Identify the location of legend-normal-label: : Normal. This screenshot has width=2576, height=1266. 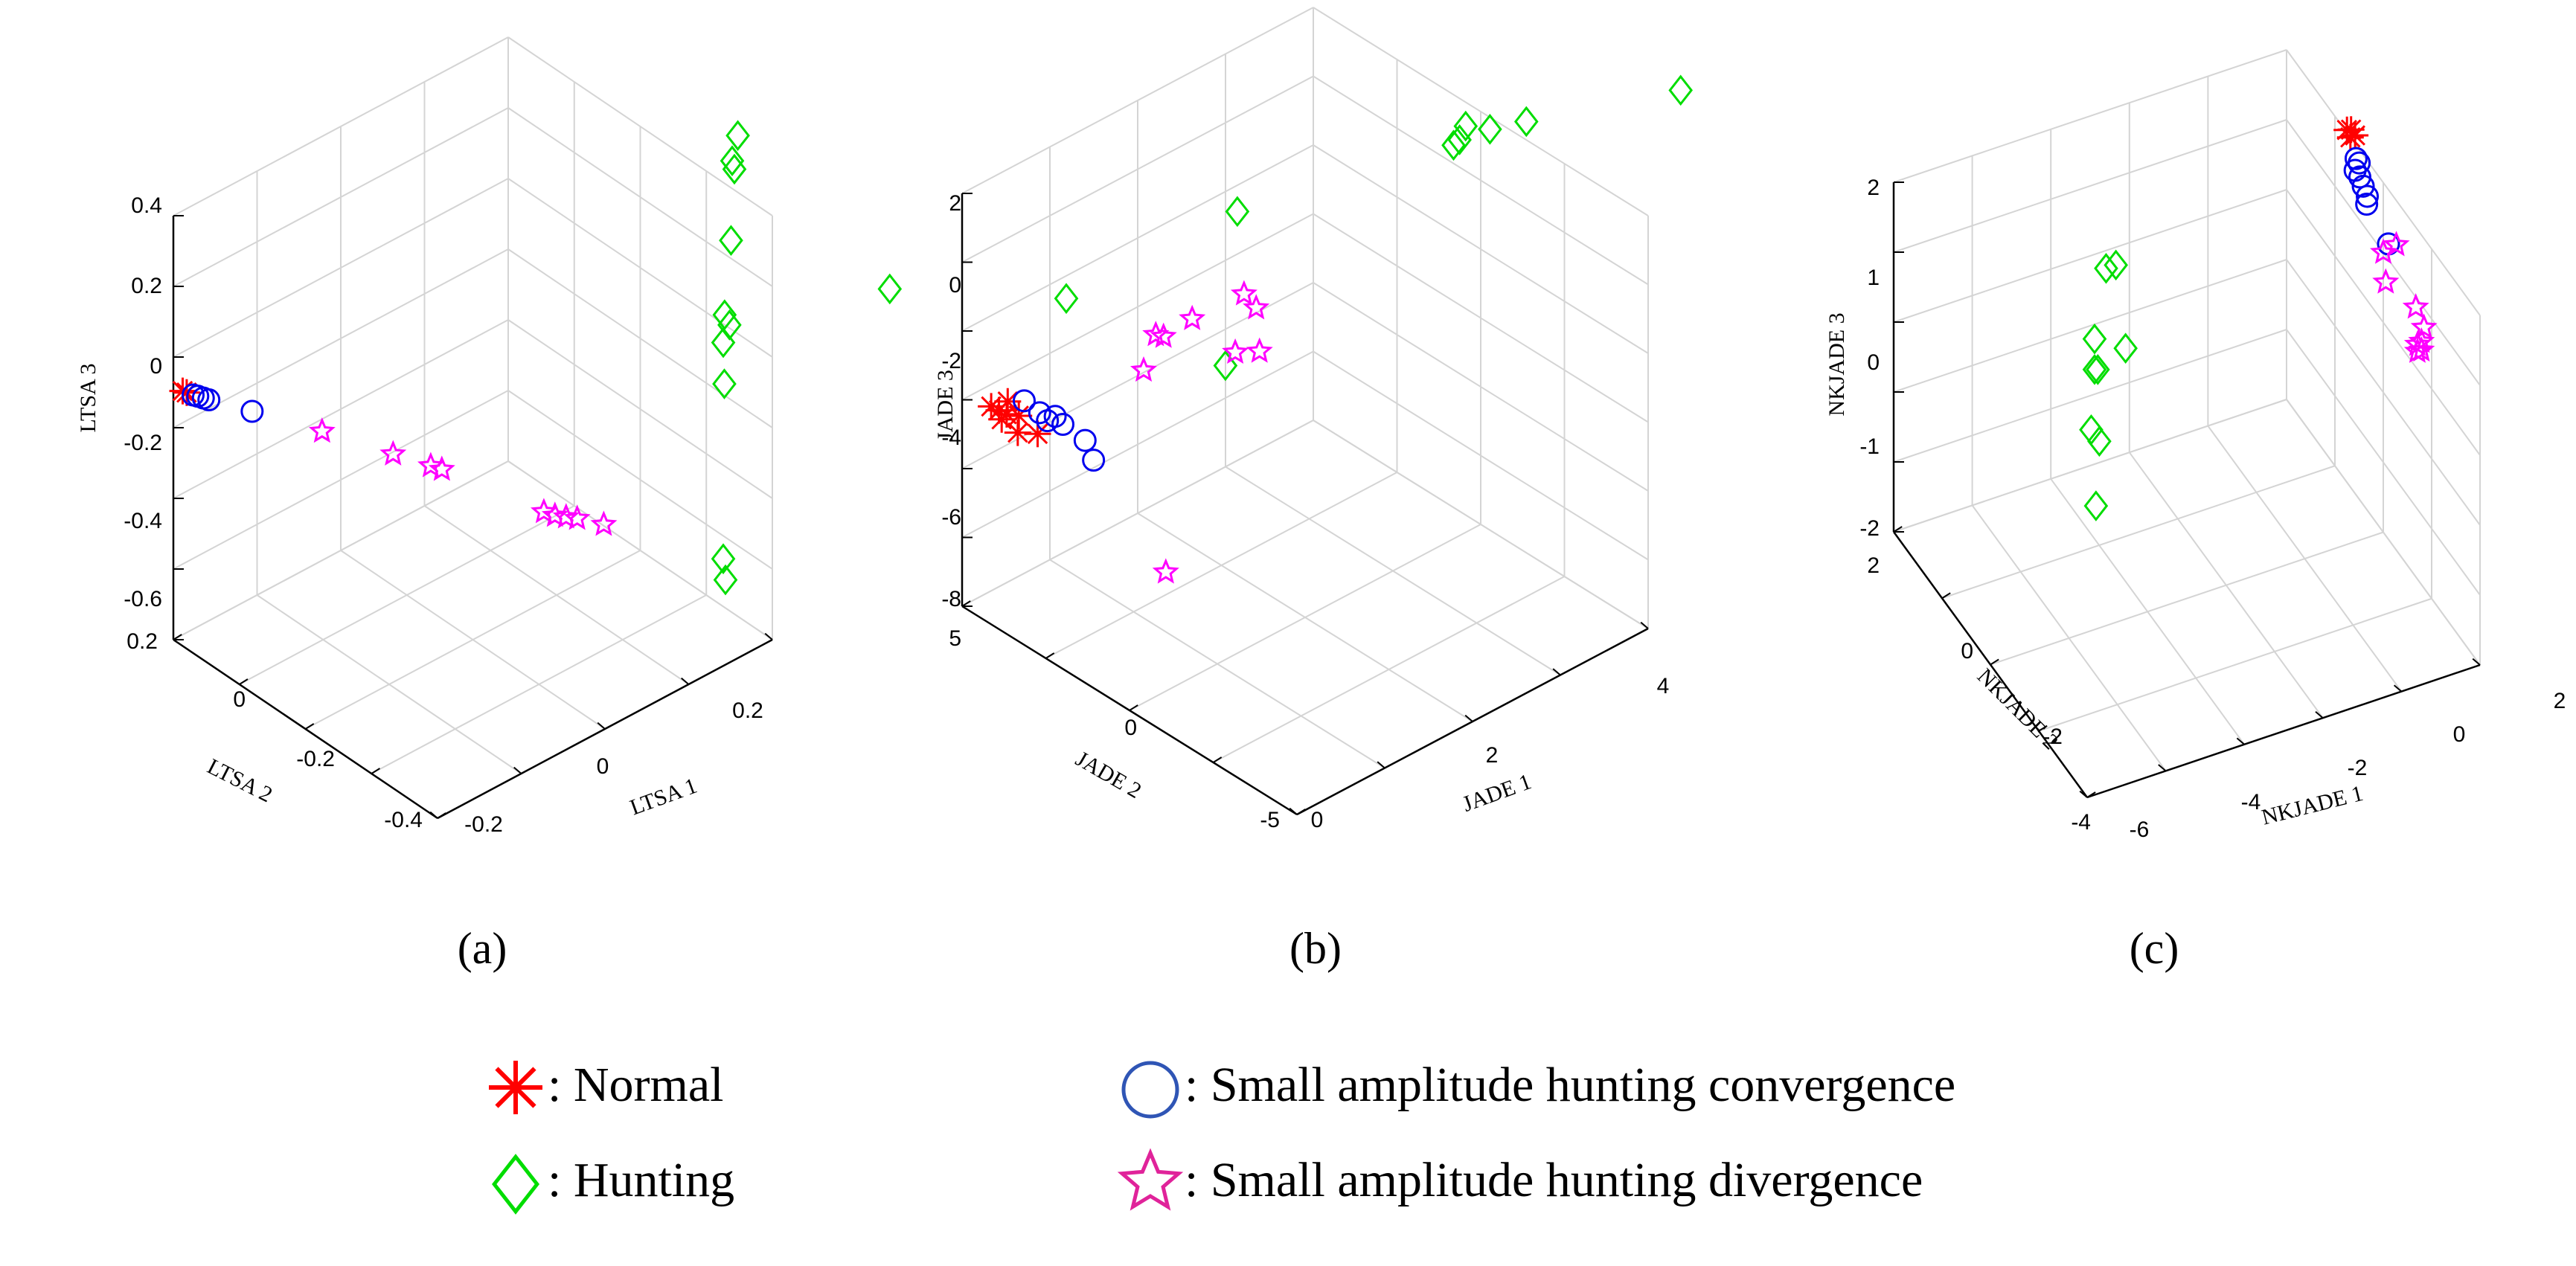
(636, 1085).